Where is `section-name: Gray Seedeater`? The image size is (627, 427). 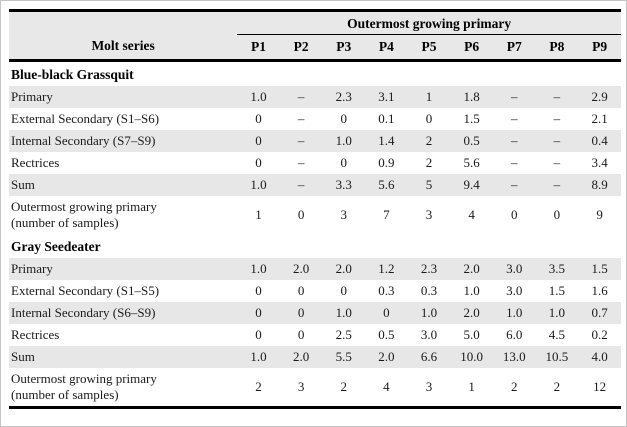
section-name: Gray Seedeater is located at coordinates (315, 246).